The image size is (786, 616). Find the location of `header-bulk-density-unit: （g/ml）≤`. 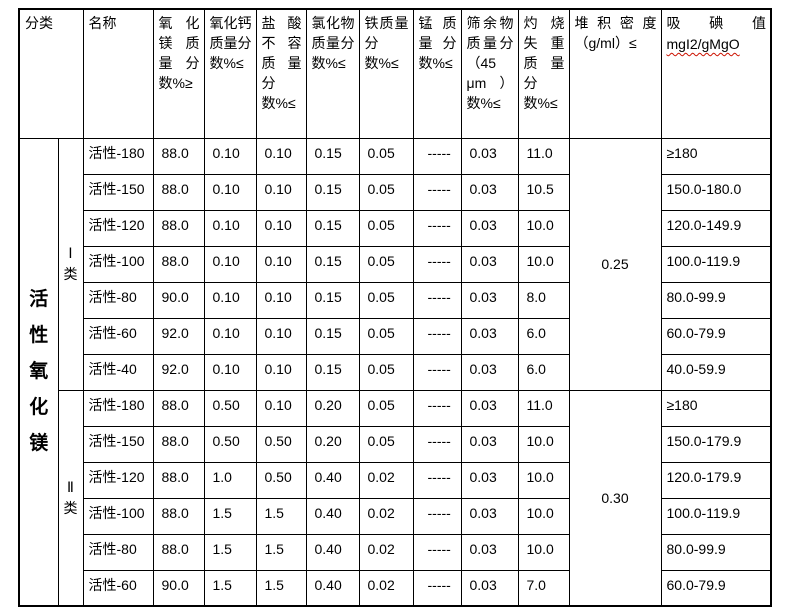

header-bulk-density-unit: （g/ml）≤ is located at coordinates (605, 43).